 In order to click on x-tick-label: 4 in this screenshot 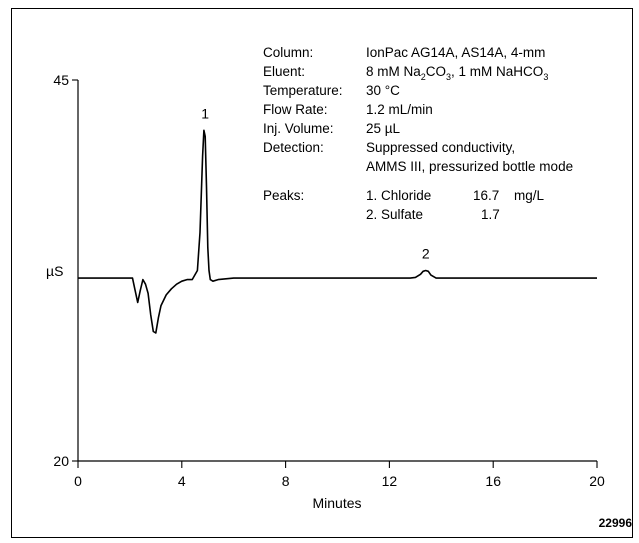, I will do `click(182, 481)`.